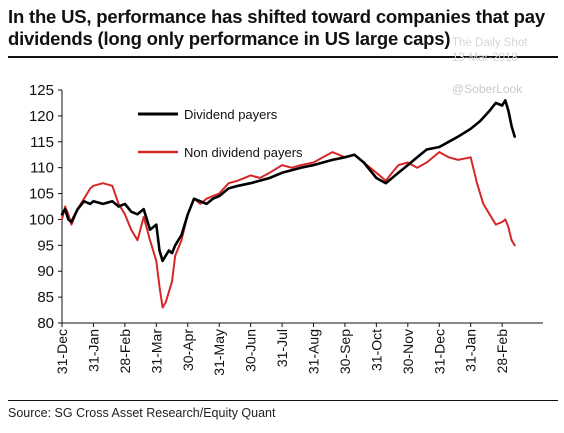  What do you see at coordinates (45, 271) in the screenshot?
I see `y-tick-label: 90` at bounding box center [45, 271].